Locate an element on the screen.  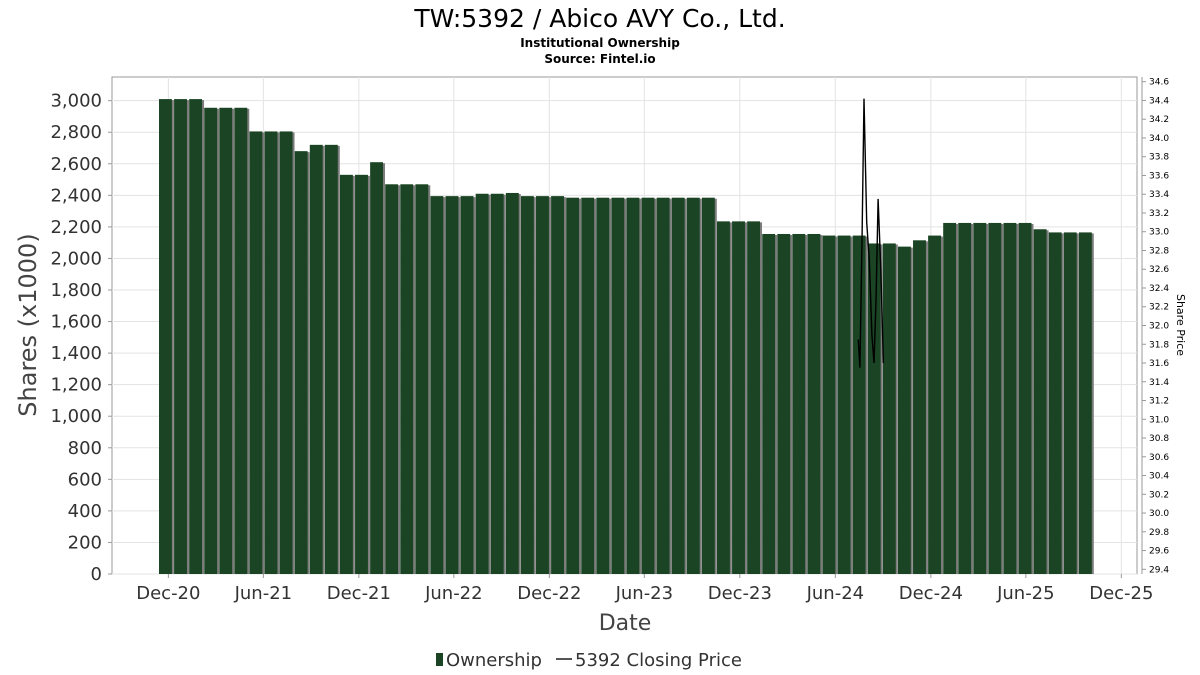
y-tick-label: 2,600 is located at coordinates (76, 164).